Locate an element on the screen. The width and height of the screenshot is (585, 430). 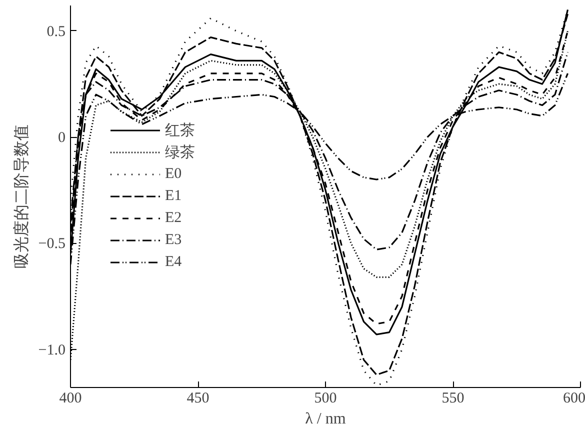
y-tick-label: −0.5 is located at coordinates (52, 244).